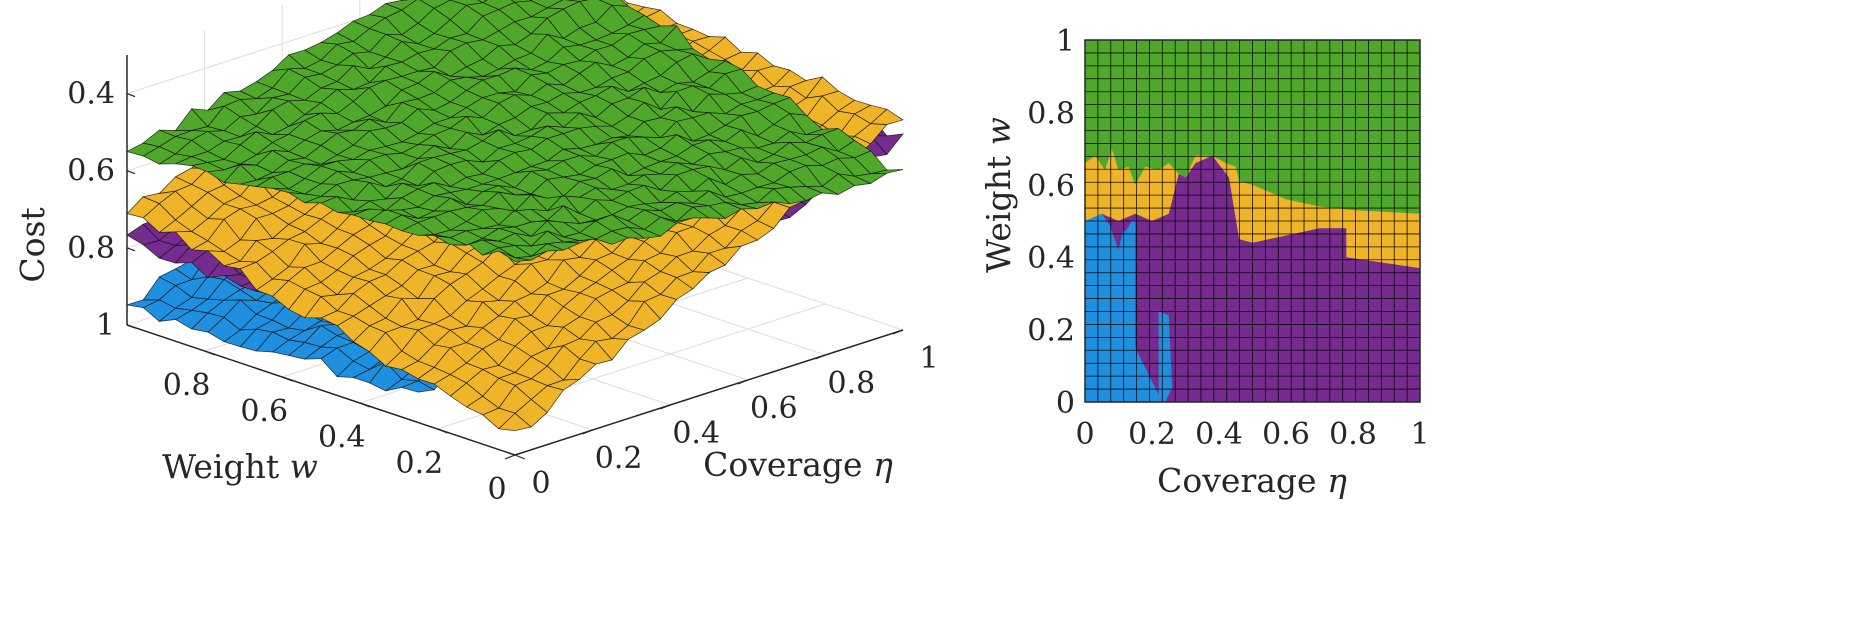  What do you see at coordinates (1065, 41) in the screenshot?
I see `heatmap-y-tick-label: 1` at bounding box center [1065, 41].